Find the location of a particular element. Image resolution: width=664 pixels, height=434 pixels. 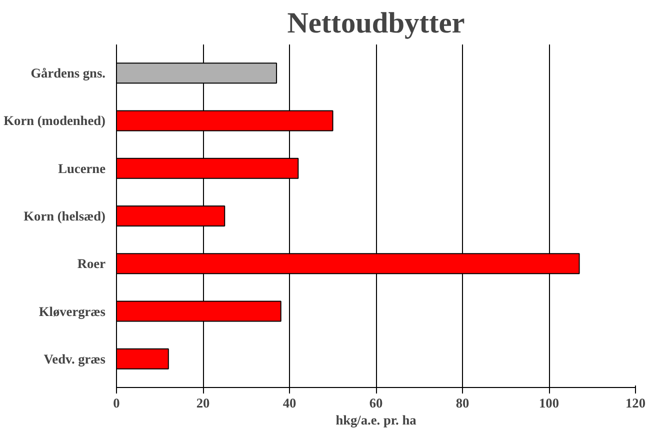

y-tick-label: Korn (modenhed) is located at coordinates (55, 120).